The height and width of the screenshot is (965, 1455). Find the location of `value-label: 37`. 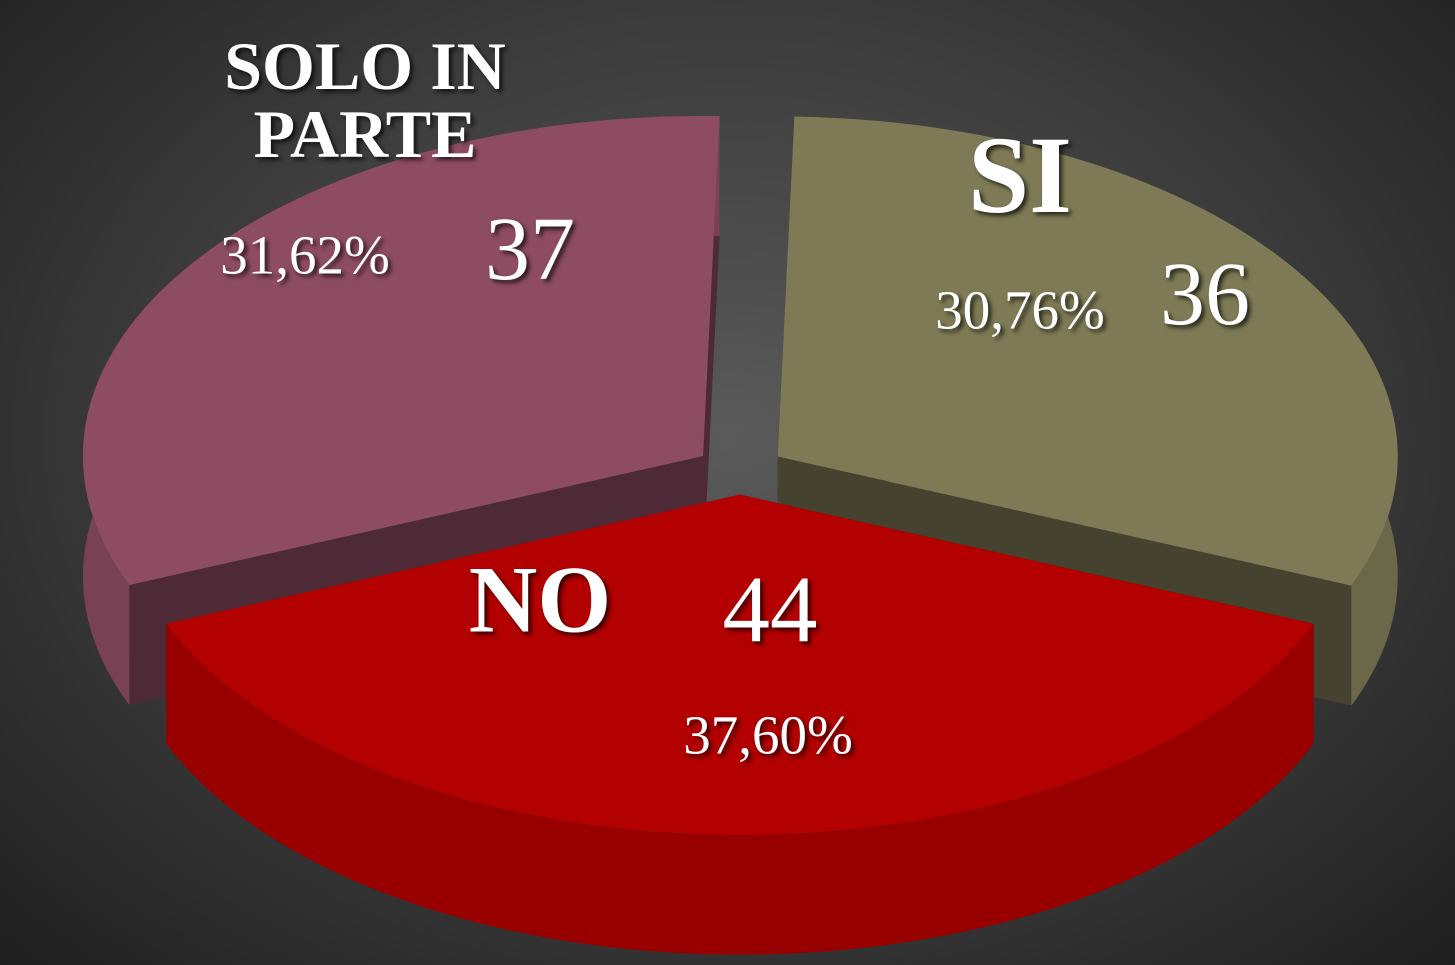

value-label: 37 is located at coordinates (530, 249).